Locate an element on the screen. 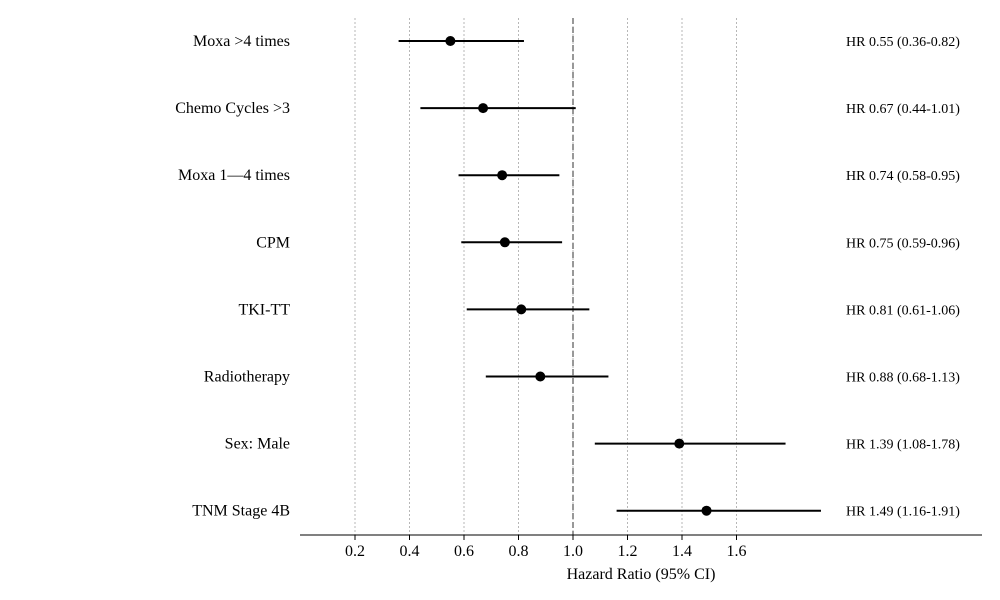 The width and height of the screenshot is (1000, 600). hr-value-label: HR 0.67 (0.44-1.01) is located at coordinates (903, 109).